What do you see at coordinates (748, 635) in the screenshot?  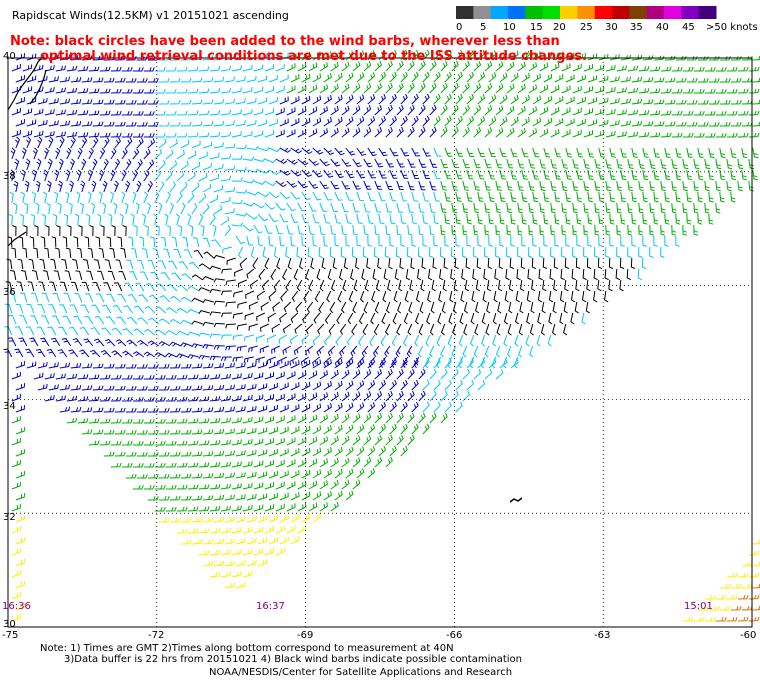 I see `lon-label-60: -60` at bounding box center [748, 635].